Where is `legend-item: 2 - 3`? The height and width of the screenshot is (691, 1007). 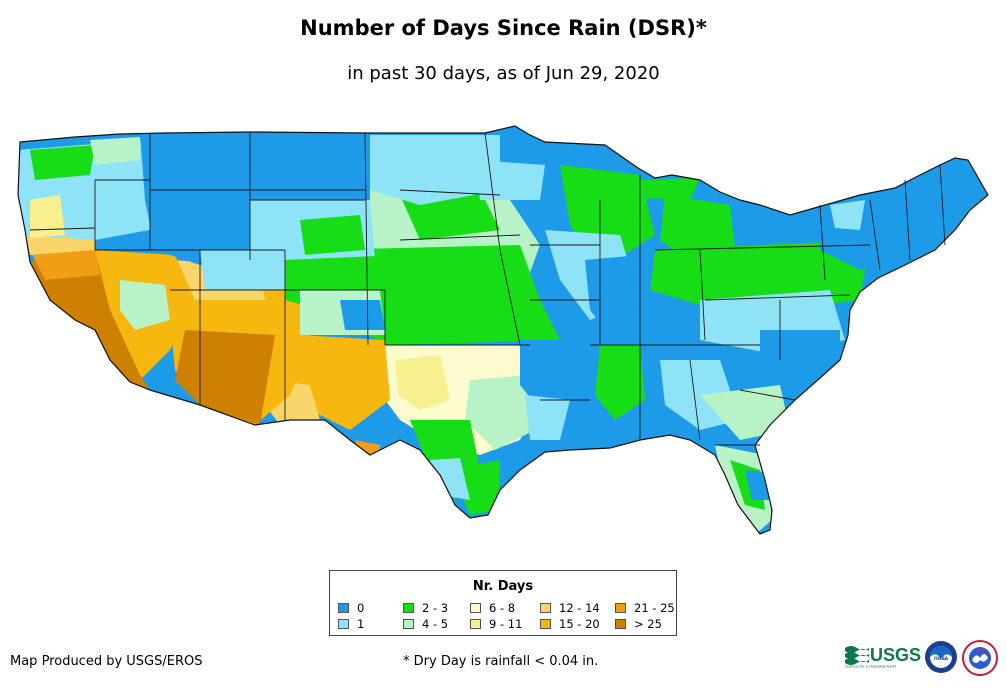
legend-item: 2 - 3 is located at coordinates (425, 608).